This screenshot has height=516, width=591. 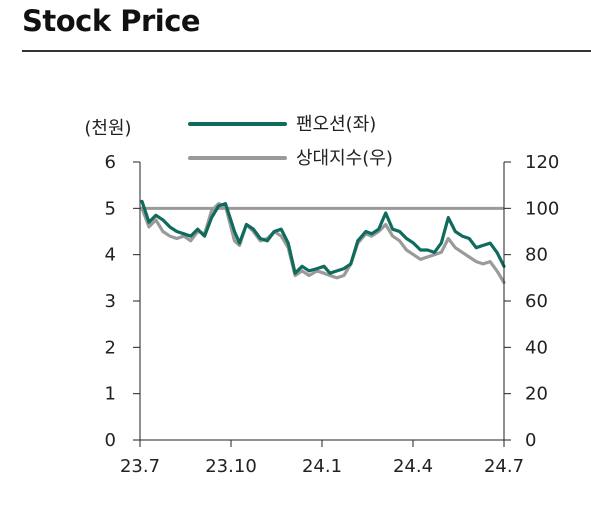 What do you see at coordinates (110, 347) in the screenshot?
I see `y-left-tick-label: 2` at bounding box center [110, 347].